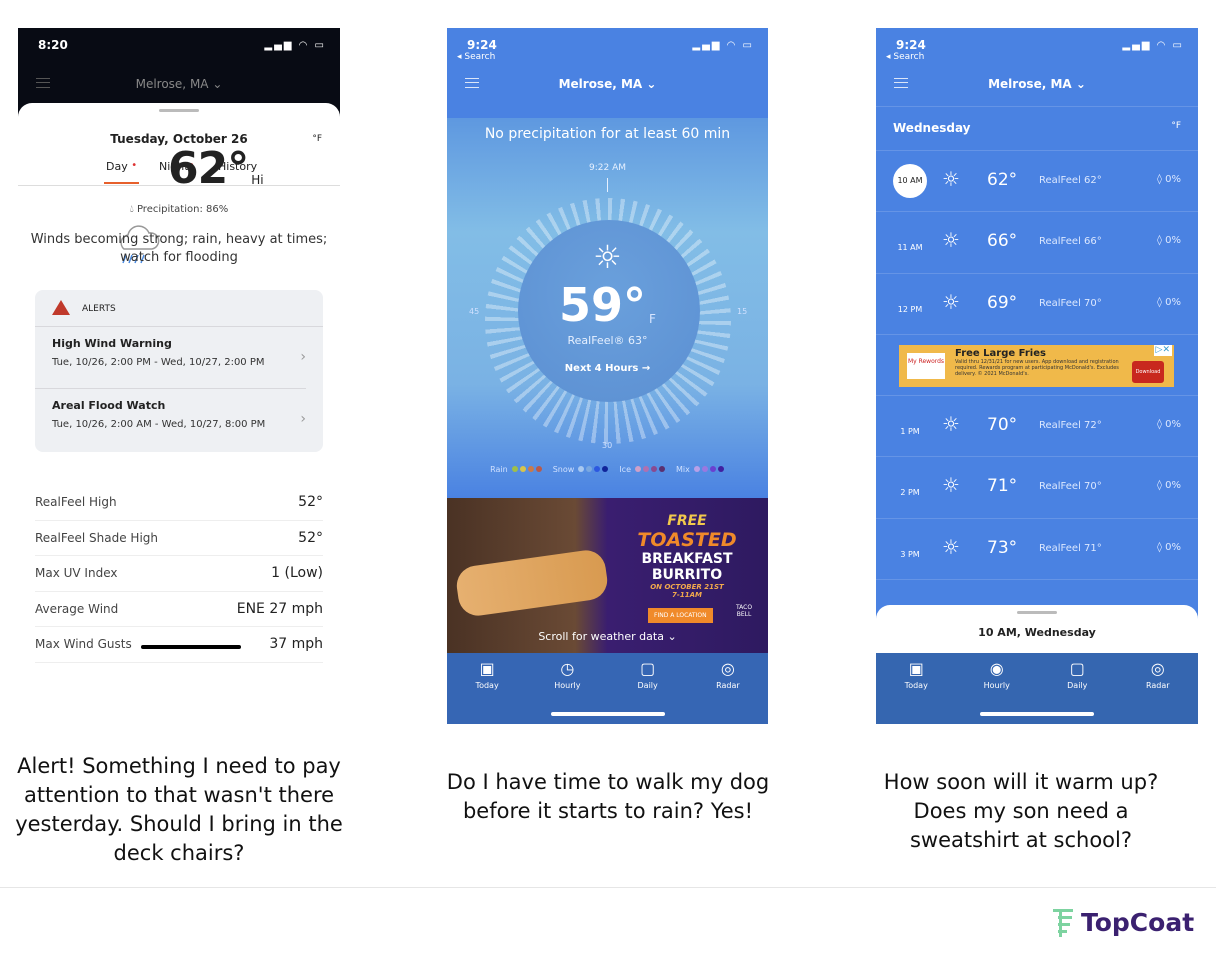  I want to click on hourly-row: 10 AM ☼ 62° RealFeel 62° ◊ 0%, so click(1037, 182).